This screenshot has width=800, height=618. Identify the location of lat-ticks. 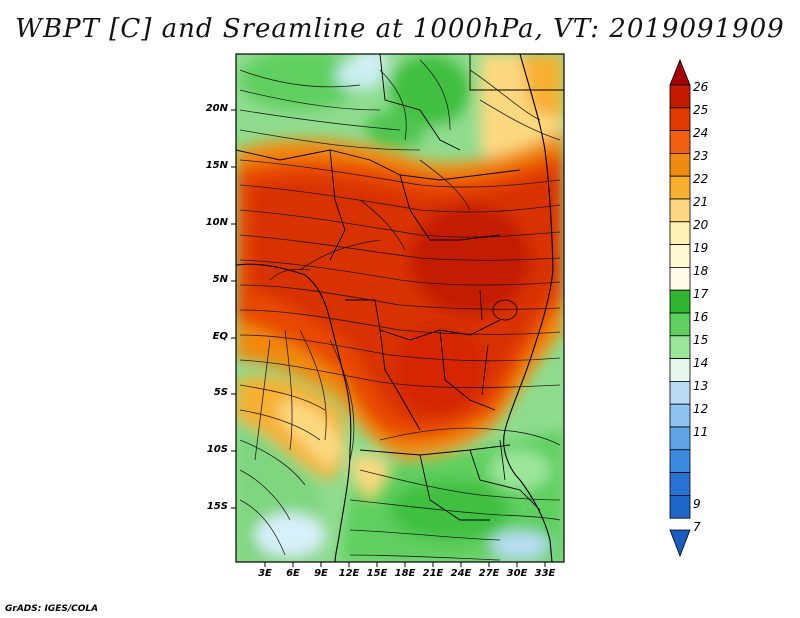
(233, 309).